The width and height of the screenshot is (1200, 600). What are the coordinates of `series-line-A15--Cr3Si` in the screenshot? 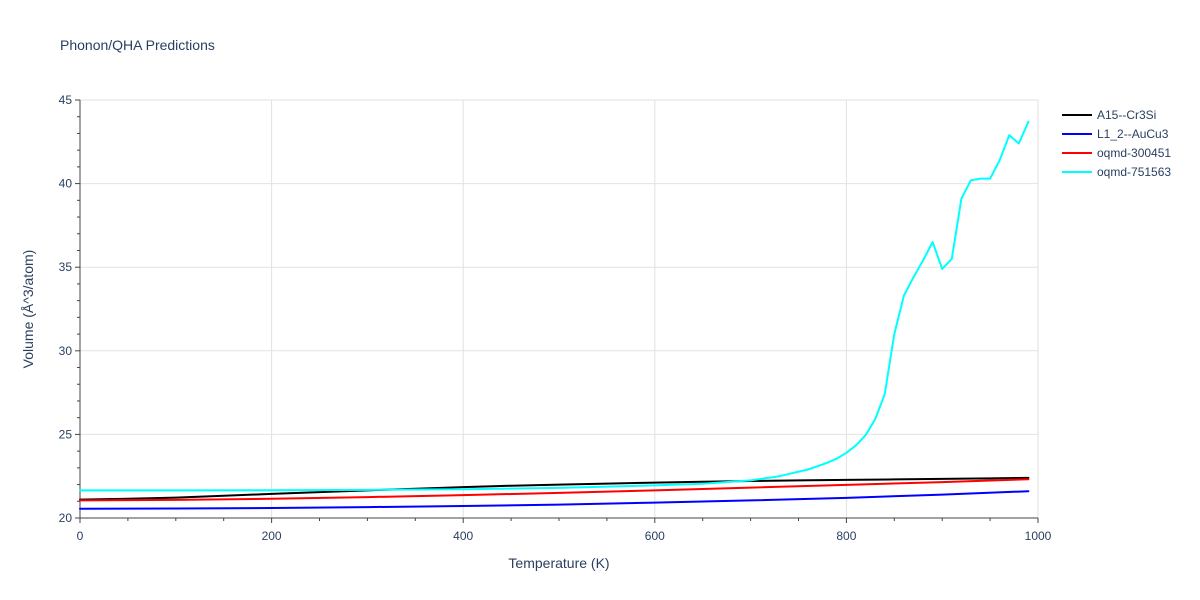 It's located at (554, 488).